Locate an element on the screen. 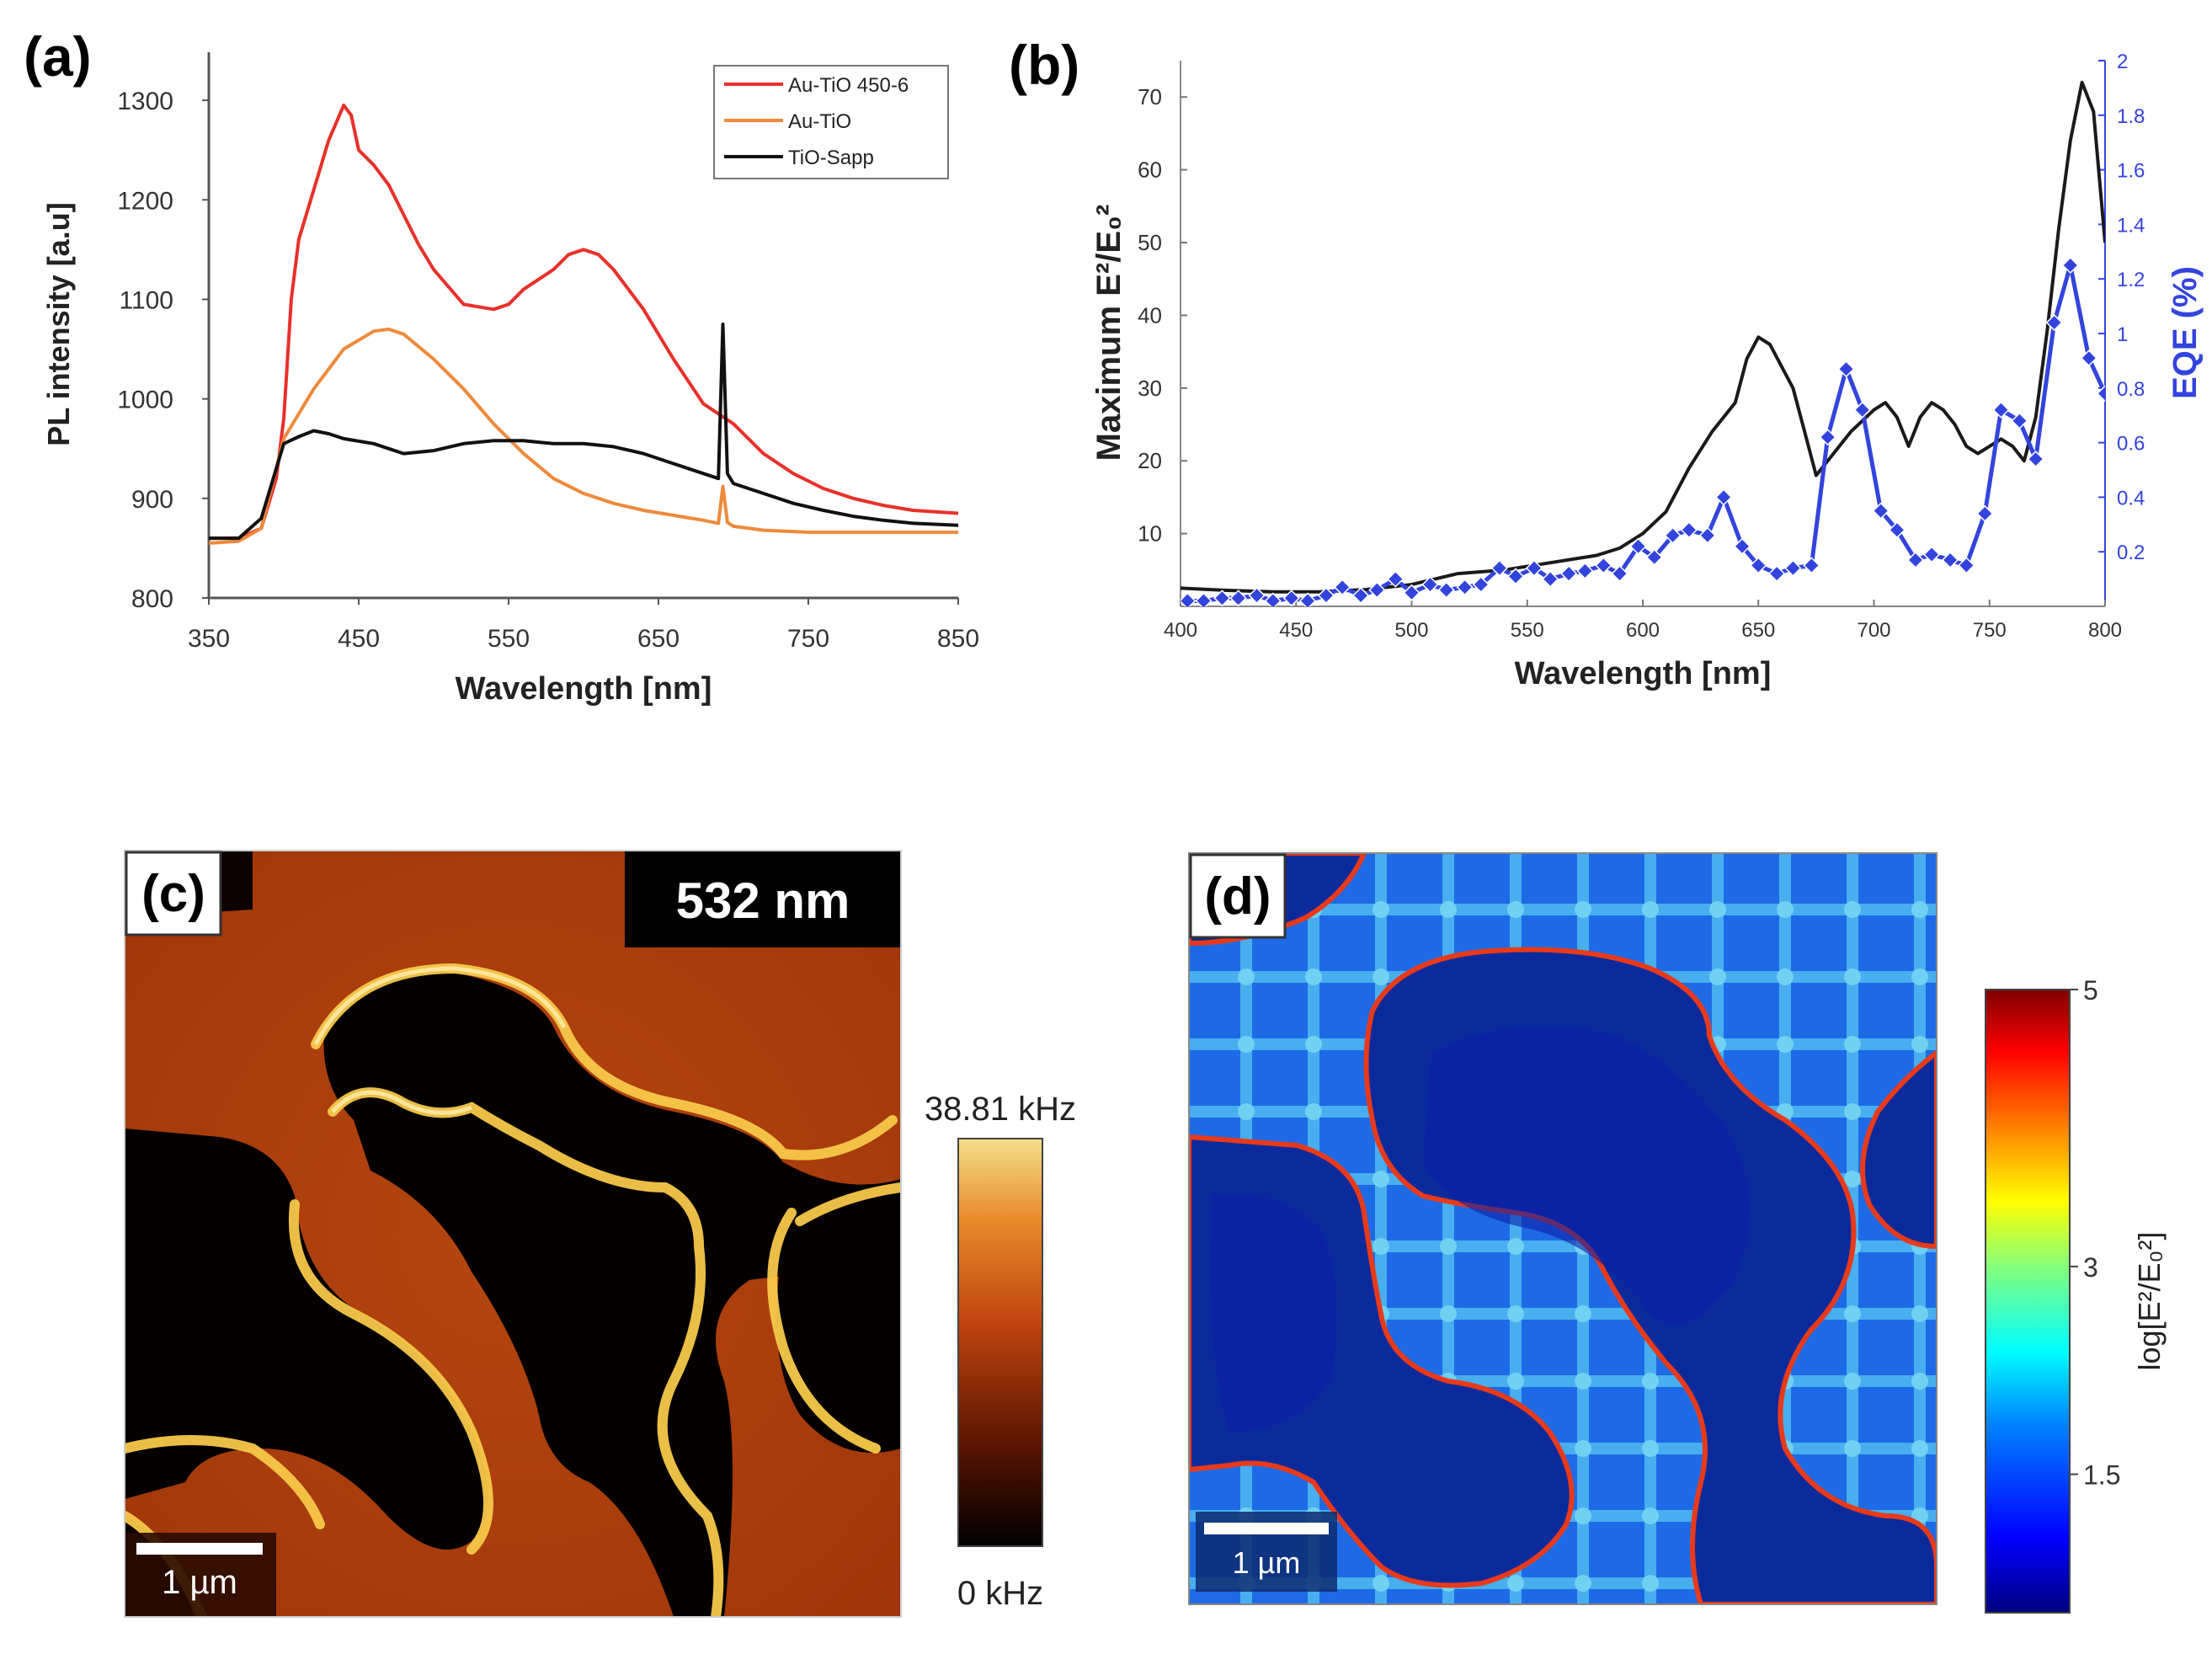  y2-axis-title-b: EQE (%) is located at coordinates (2186, 332).